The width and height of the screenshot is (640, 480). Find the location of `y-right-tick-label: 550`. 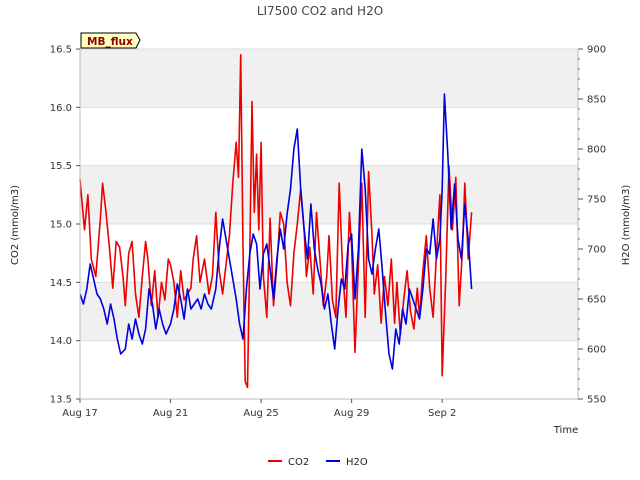

y-right-tick-label: 550 is located at coordinates (596, 400).